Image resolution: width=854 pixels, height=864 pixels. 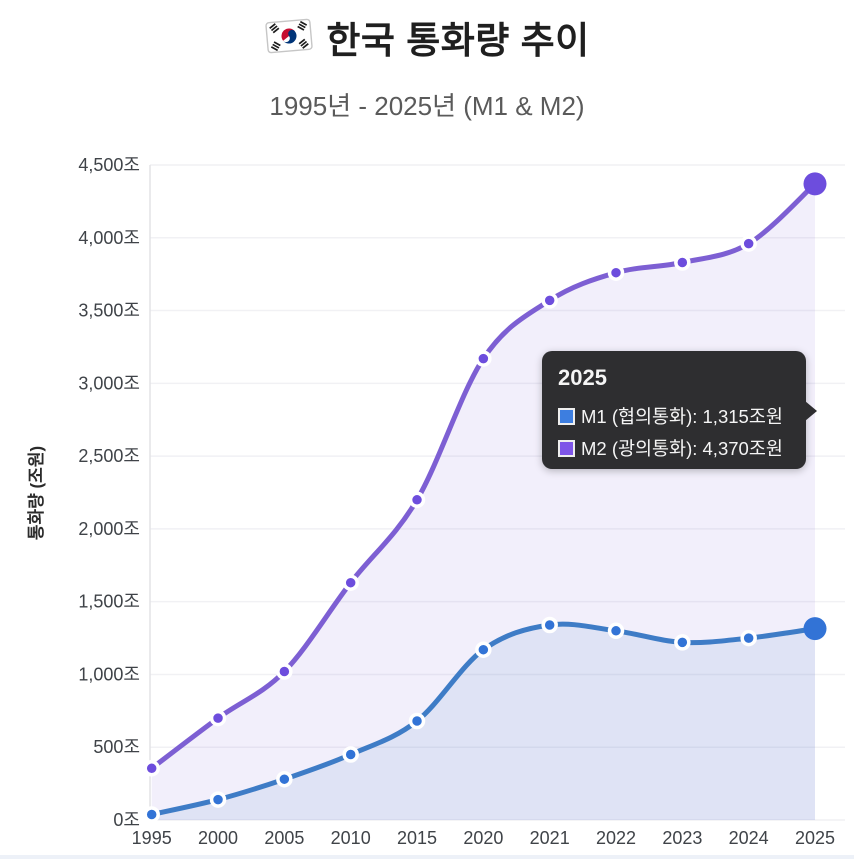 I want to click on y-tick-label: 1,500조, so click(x=109, y=602).